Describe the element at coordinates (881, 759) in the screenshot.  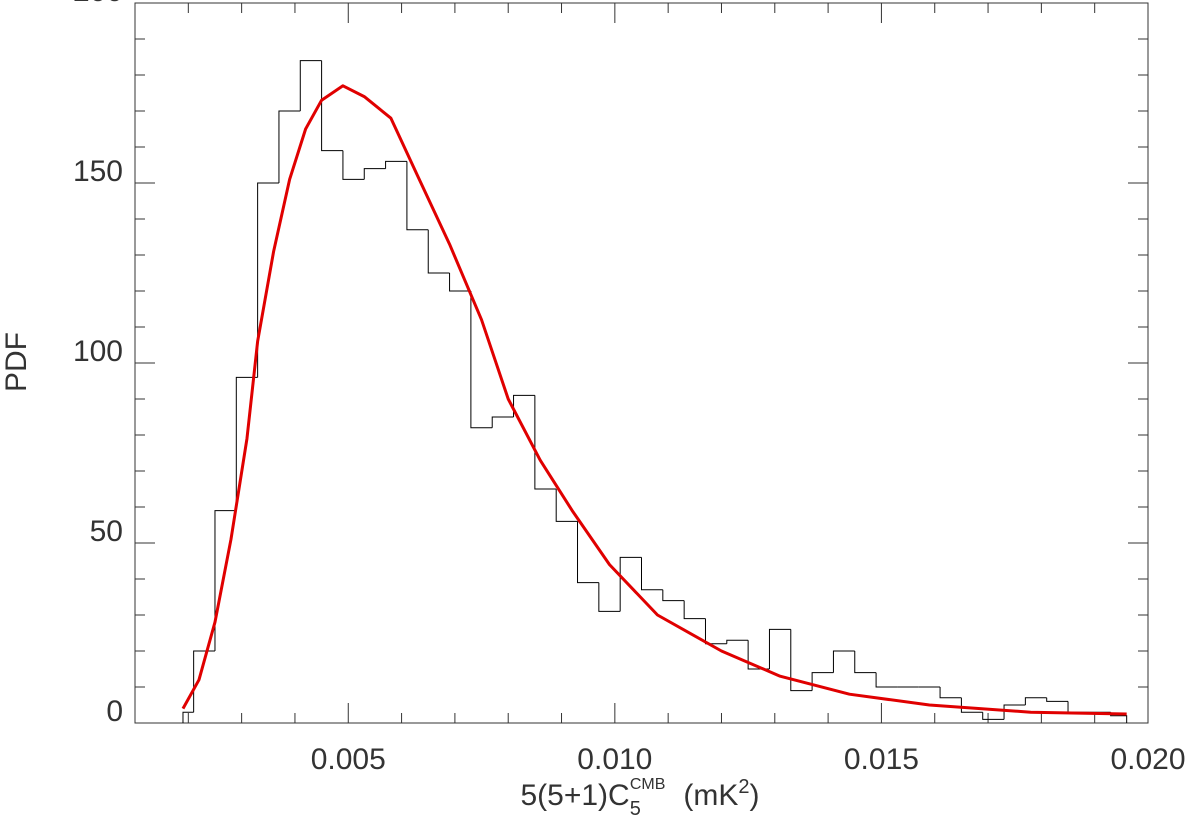
I see `x-tick-label: 0.015` at that location.